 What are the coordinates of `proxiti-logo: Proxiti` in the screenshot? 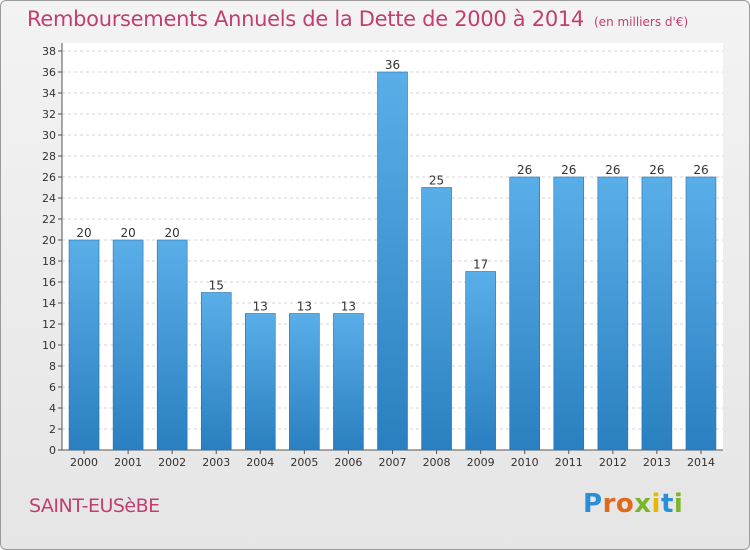 It's located at (633, 504).